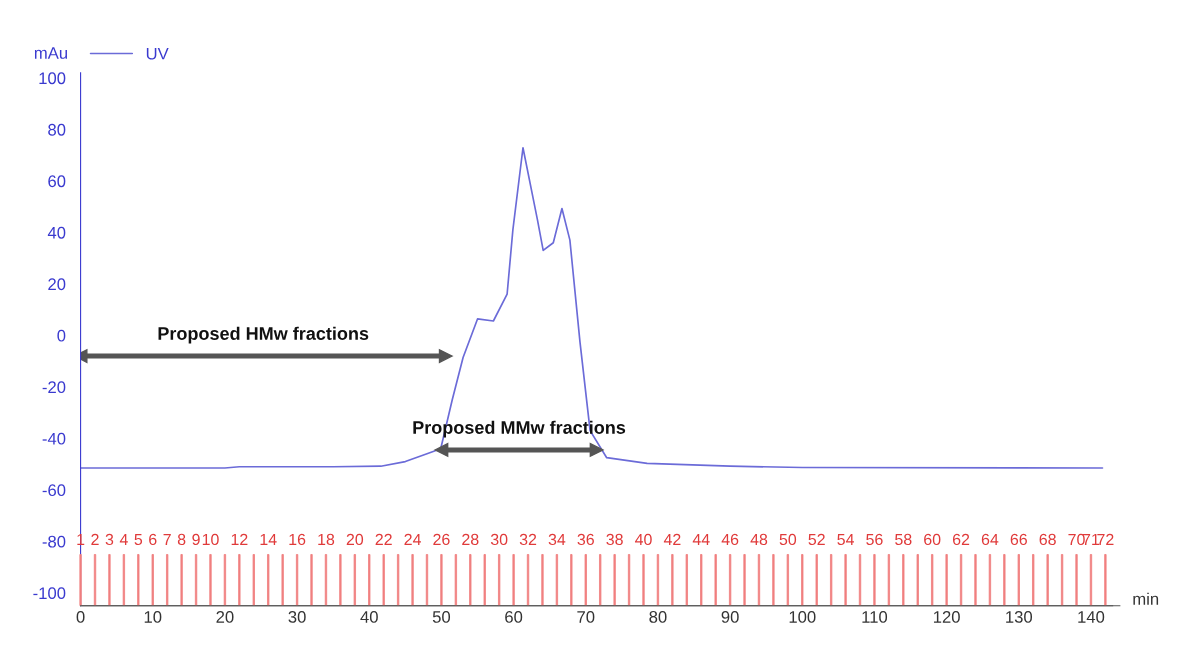 The image size is (1185, 662). What do you see at coordinates (1091, 617) in the screenshot?
I see `x-tick-label: 140` at bounding box center [1091, 617].